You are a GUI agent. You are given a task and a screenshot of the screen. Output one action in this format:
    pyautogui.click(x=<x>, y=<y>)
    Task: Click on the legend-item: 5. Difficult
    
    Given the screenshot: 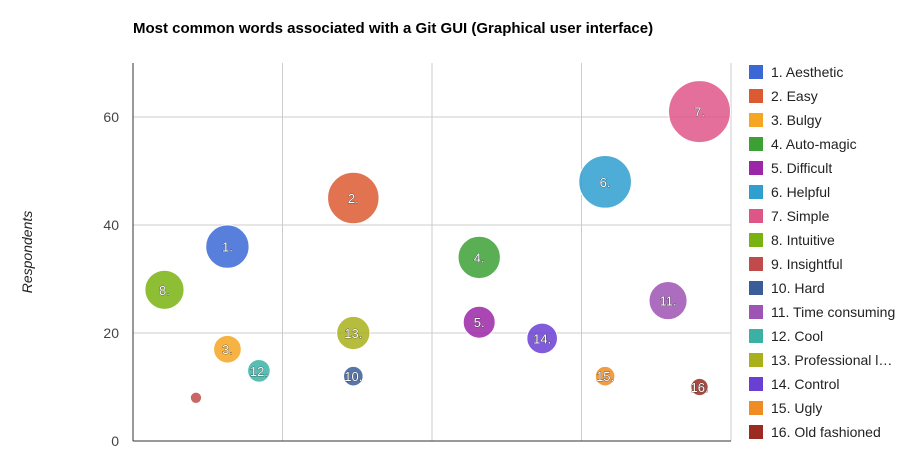 What is the action you would take?
    pyautogui.click(x=831, y=168)
    